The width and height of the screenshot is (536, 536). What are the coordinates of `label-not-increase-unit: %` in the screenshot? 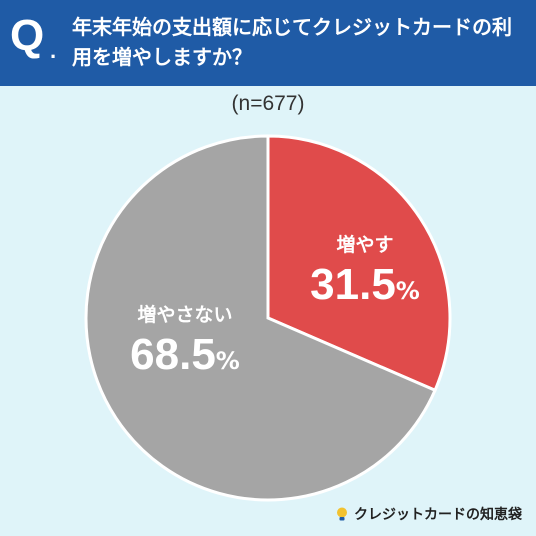 It's located at (227, 361).